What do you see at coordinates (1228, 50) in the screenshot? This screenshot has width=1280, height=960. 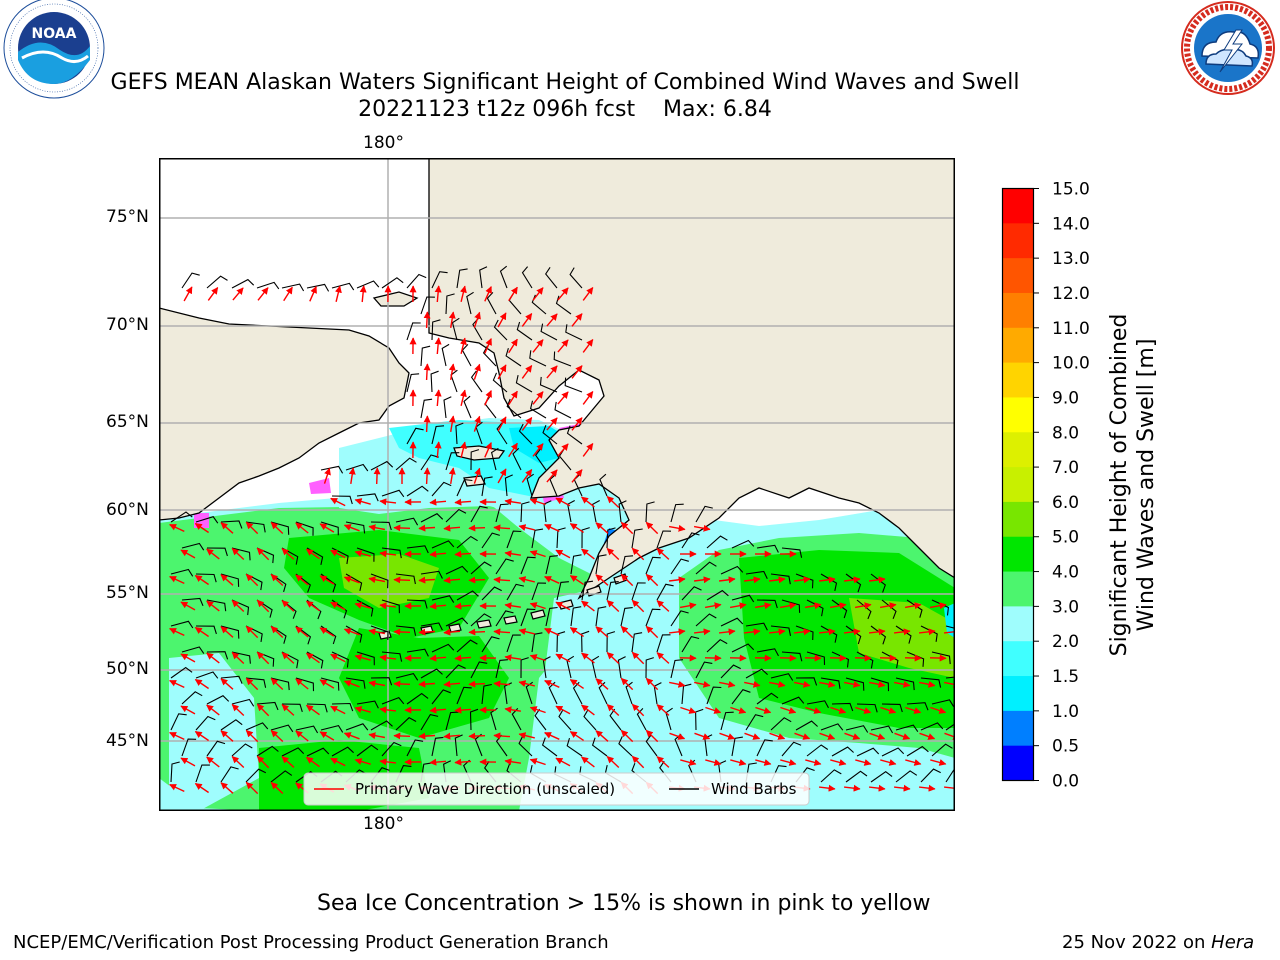 I see `nws-logo-icon` at bounding box center [1228, 50].